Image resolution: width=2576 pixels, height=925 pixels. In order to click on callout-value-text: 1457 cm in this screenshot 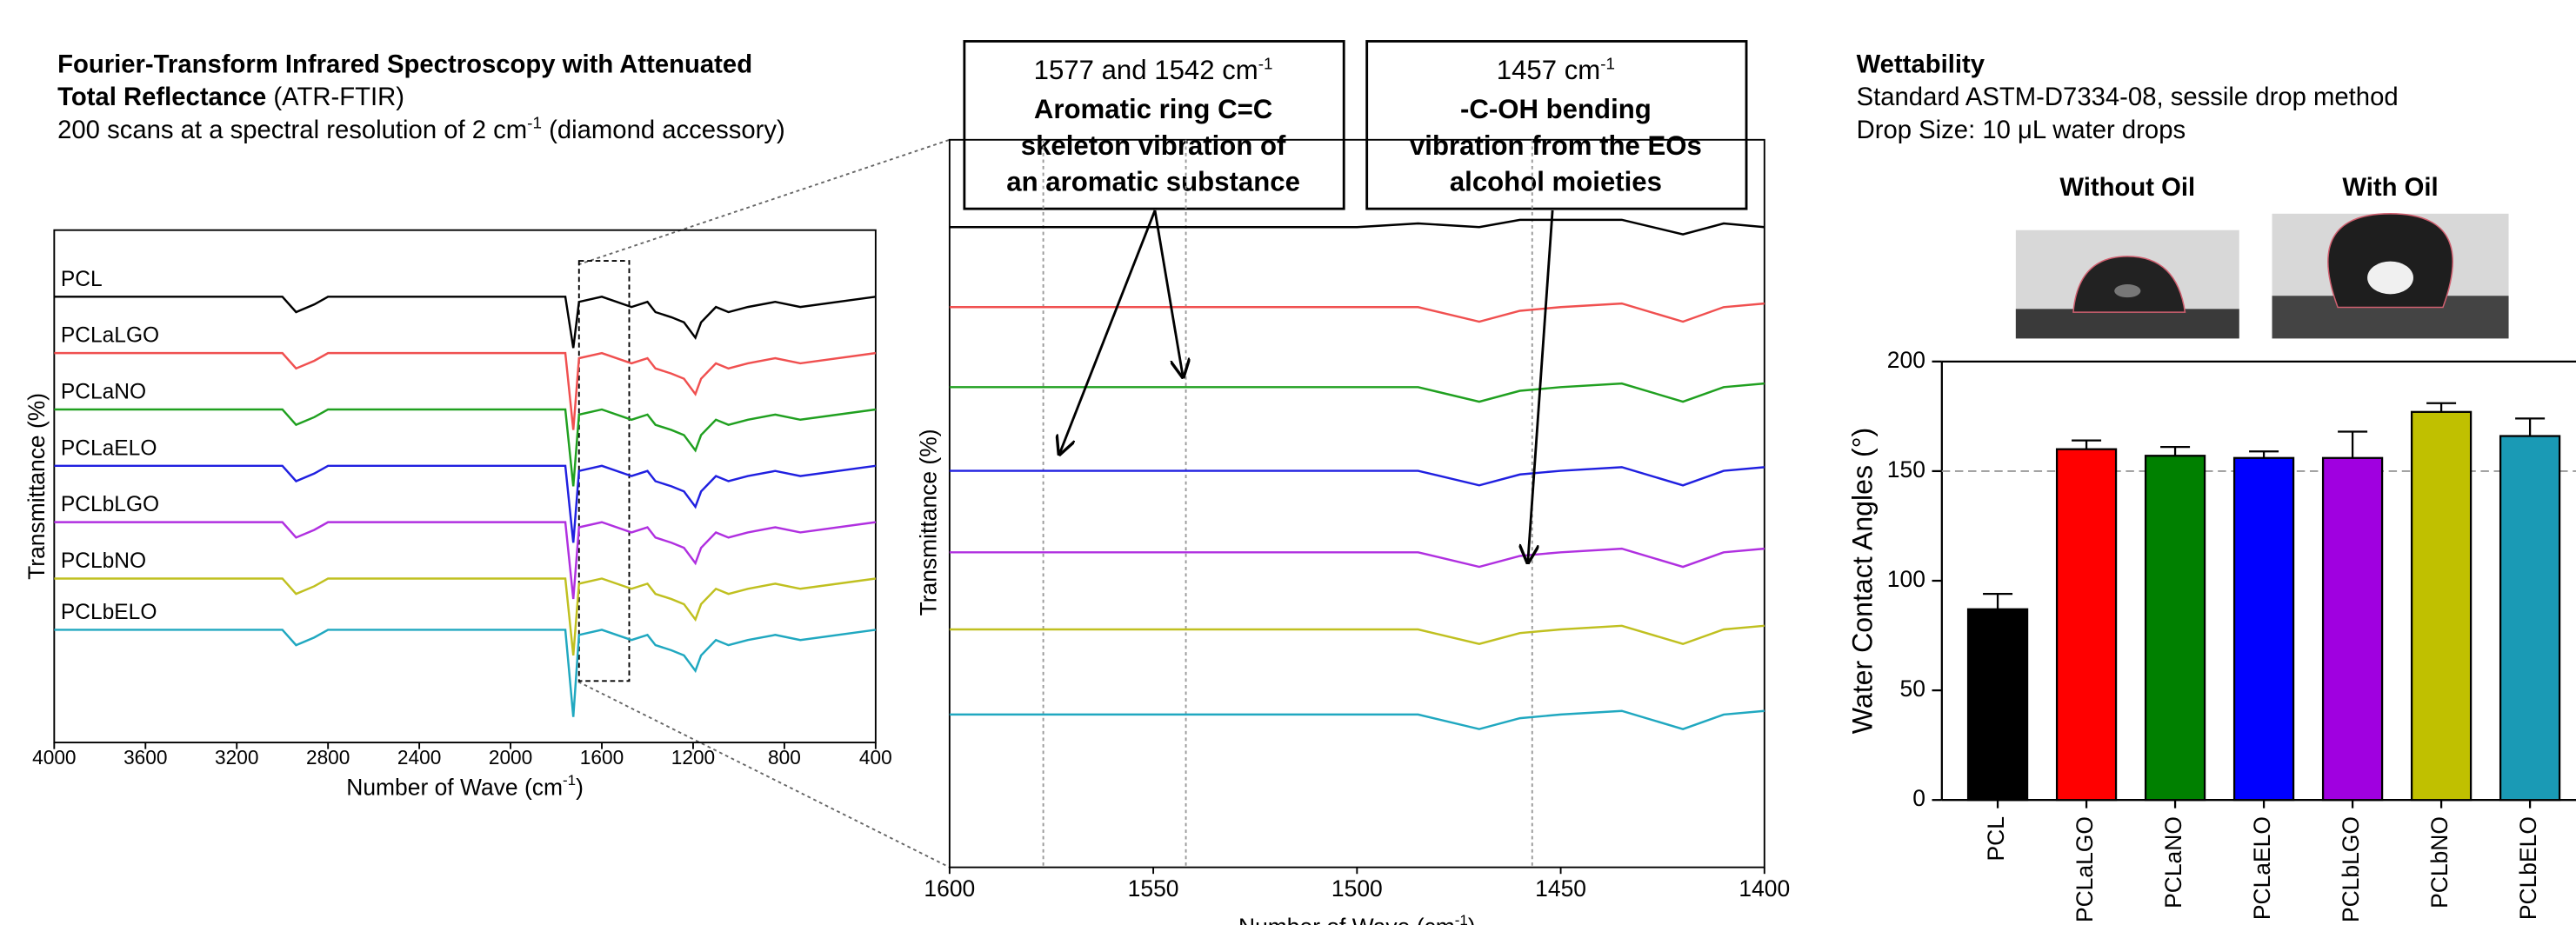, I will do `click(1549, 70)`.